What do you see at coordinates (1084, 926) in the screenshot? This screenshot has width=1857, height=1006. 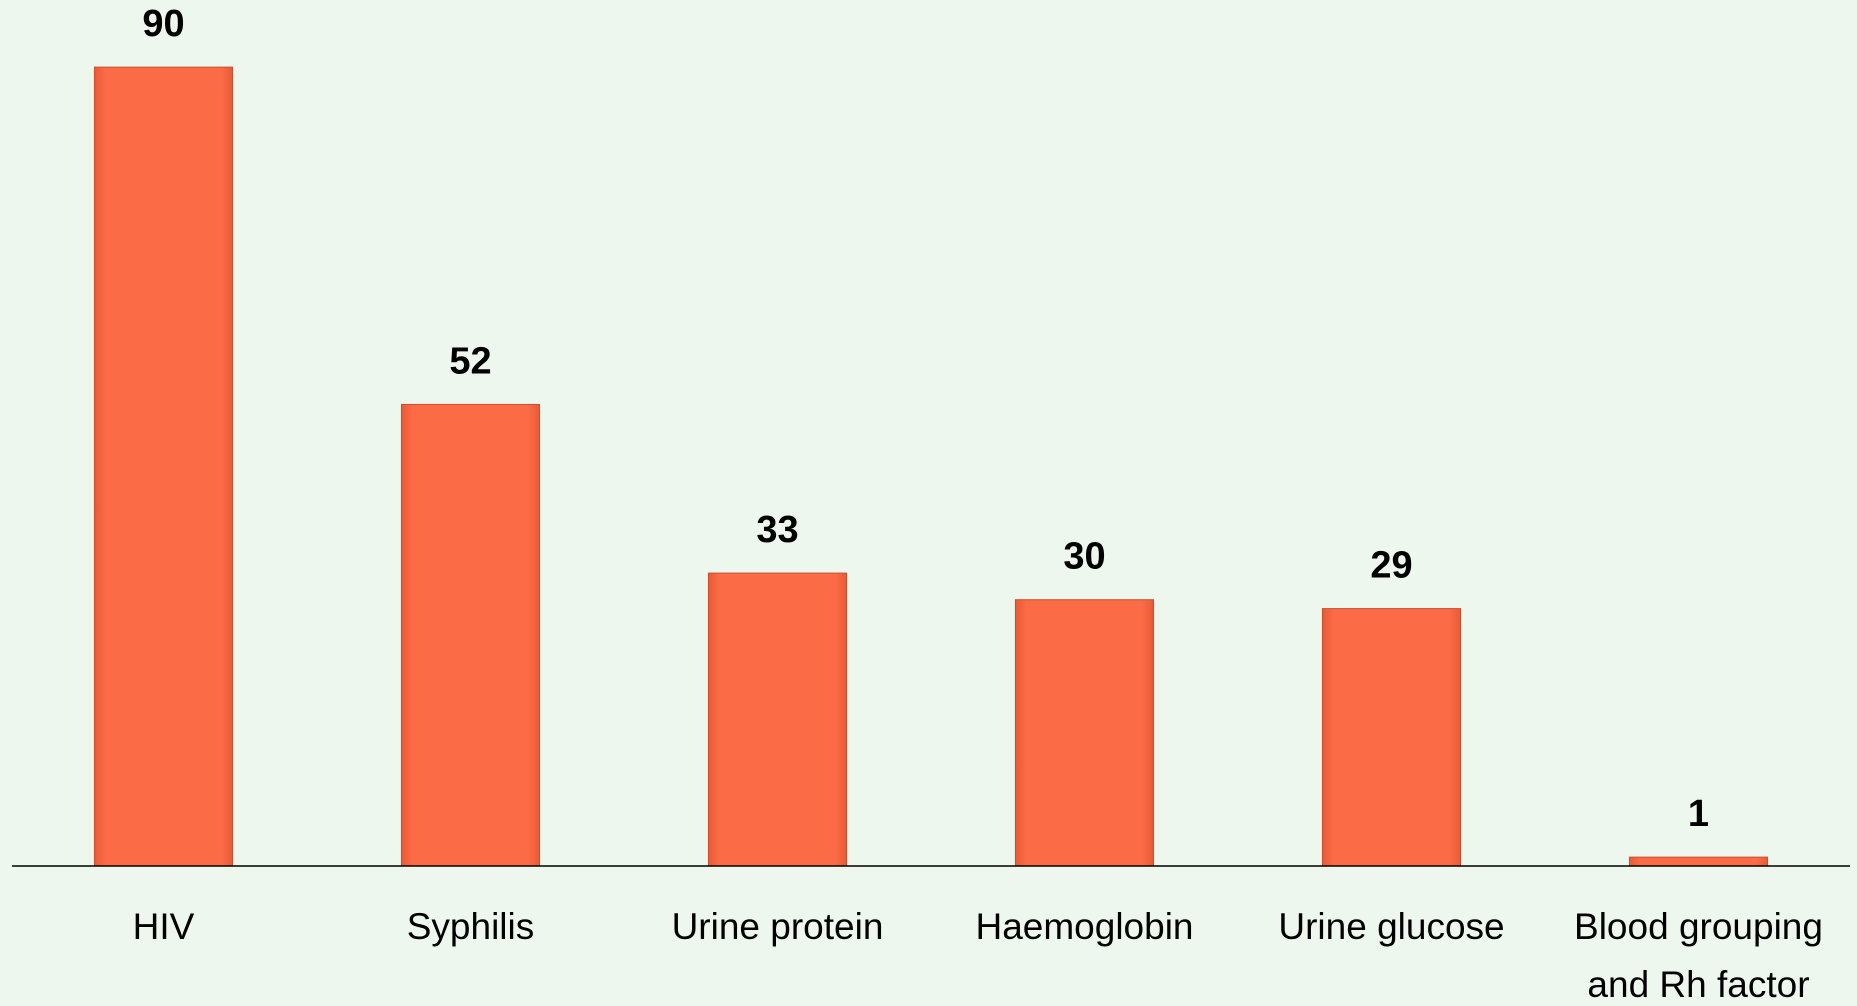 I see `x-tick-label: Haemoglobin` at bounding box center [1084, 926].